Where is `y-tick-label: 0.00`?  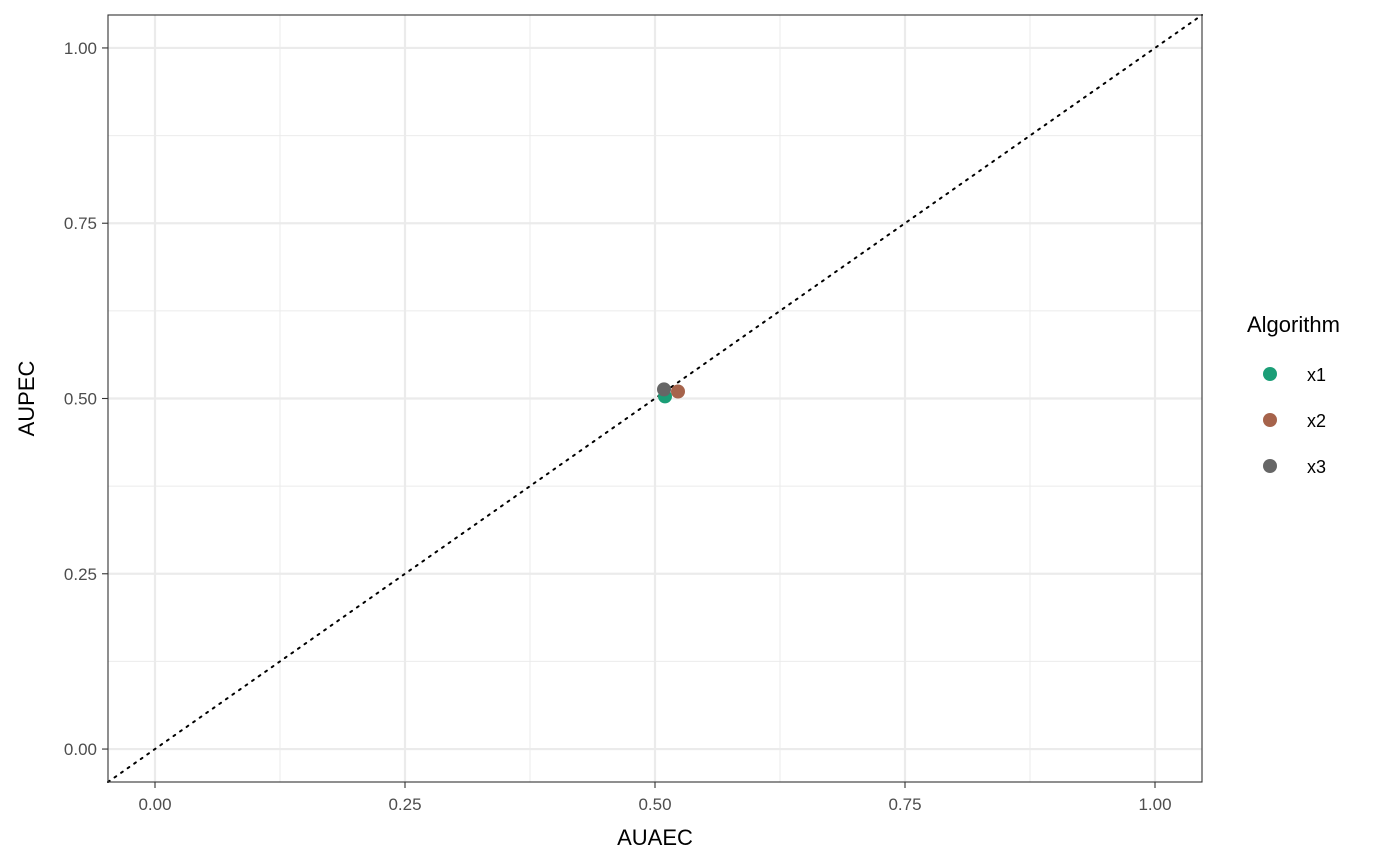 y-tick-label: 0.00 is located at coordinates (80, 749).